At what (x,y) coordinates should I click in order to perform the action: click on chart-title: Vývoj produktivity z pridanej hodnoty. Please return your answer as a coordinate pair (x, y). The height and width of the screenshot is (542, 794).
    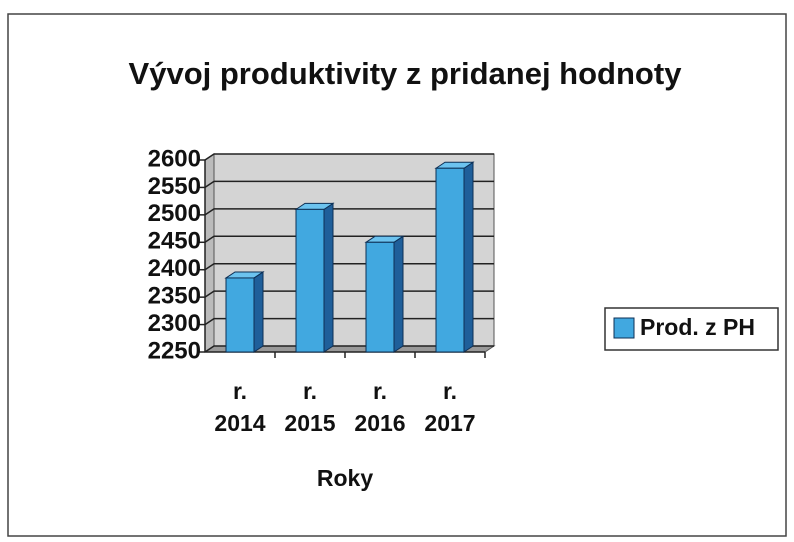
    Looking at the image, I should click on (406, 73).